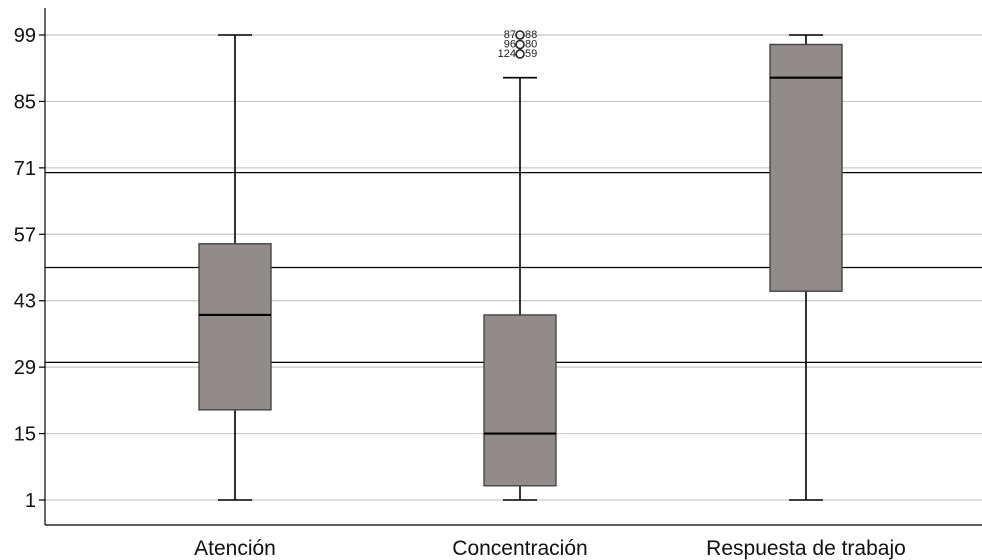 The height and width of the screenshot is (560, 982). What do you see at coordinates (507, 54) in the screenshot?
I see `outlier-label: 124` at bounding box center [507, 54].